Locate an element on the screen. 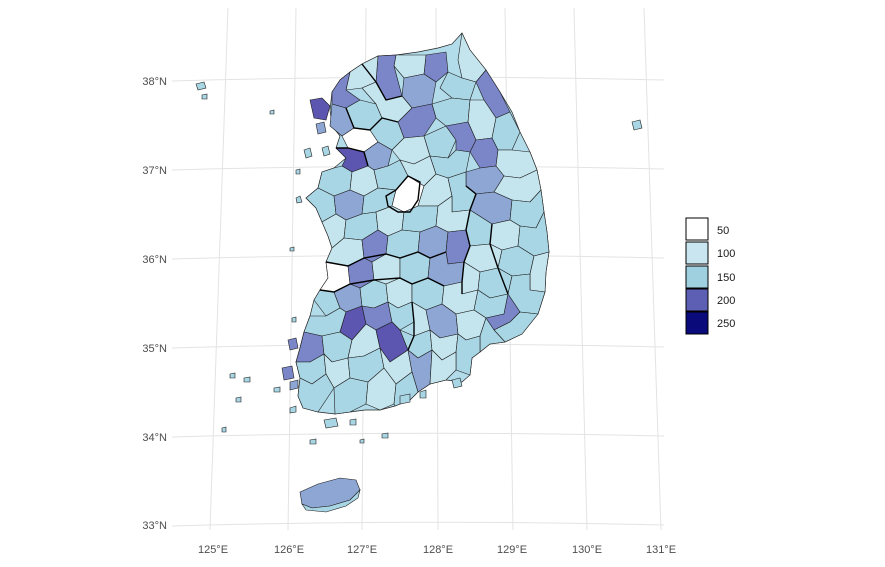 The height and width of the screenshot is (567, 885). lat-label: 35°N is located at coordinates (154, 349).